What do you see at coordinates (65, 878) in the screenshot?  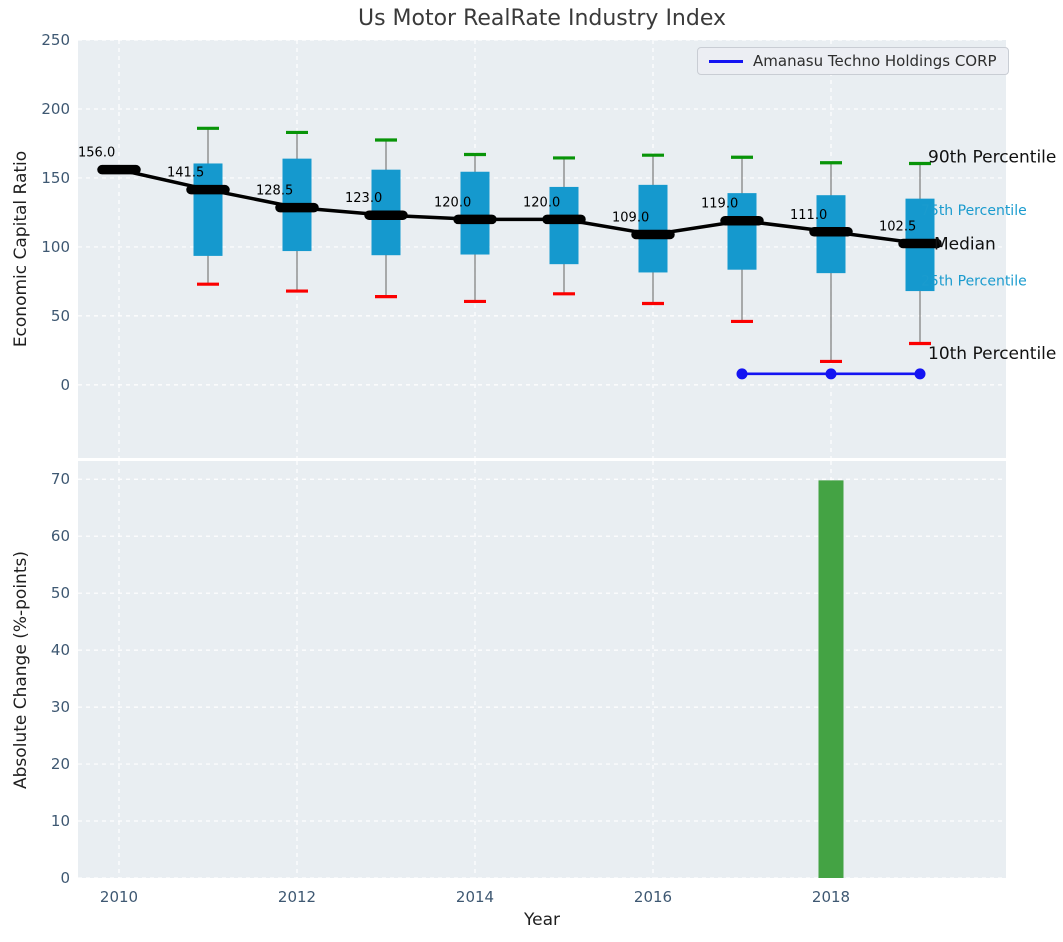 I see `bottom-ytick-label: 0` at bounding box center [65, 878].